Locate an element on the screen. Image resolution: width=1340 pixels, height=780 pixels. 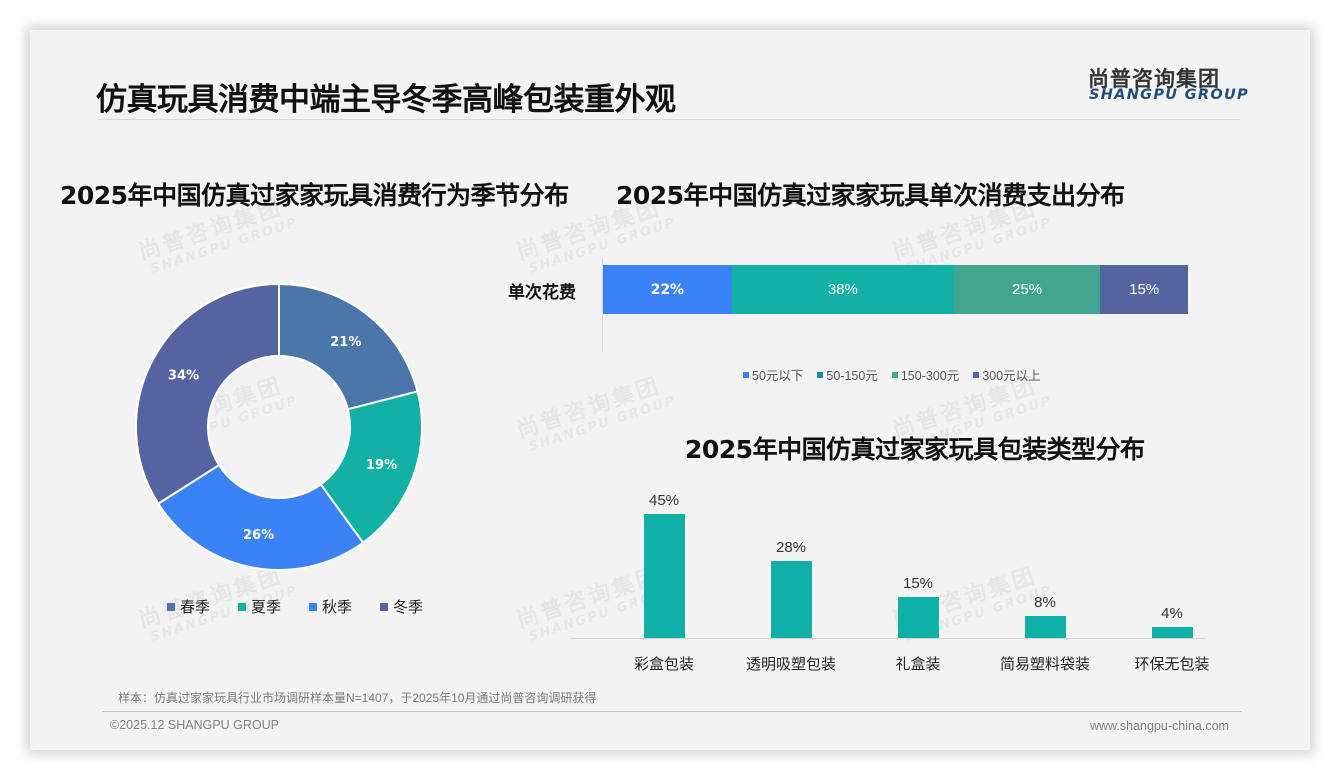
donut-slice-winter is located at coordinates (207, 394).